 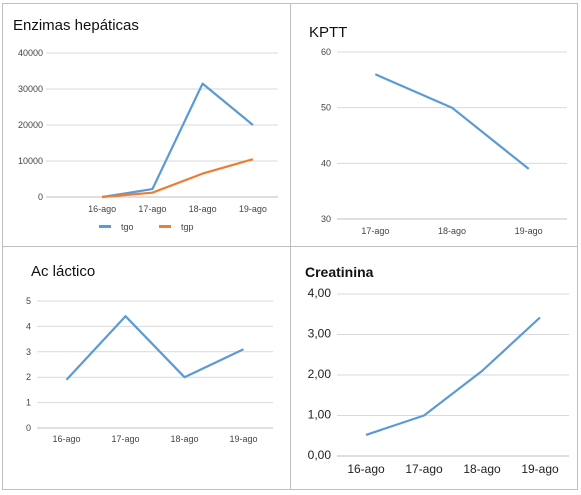 What do you see at coordinates (28, 403) in the screenshot?
I see `y-tick-label: 1` at bounding box center [28, 403].